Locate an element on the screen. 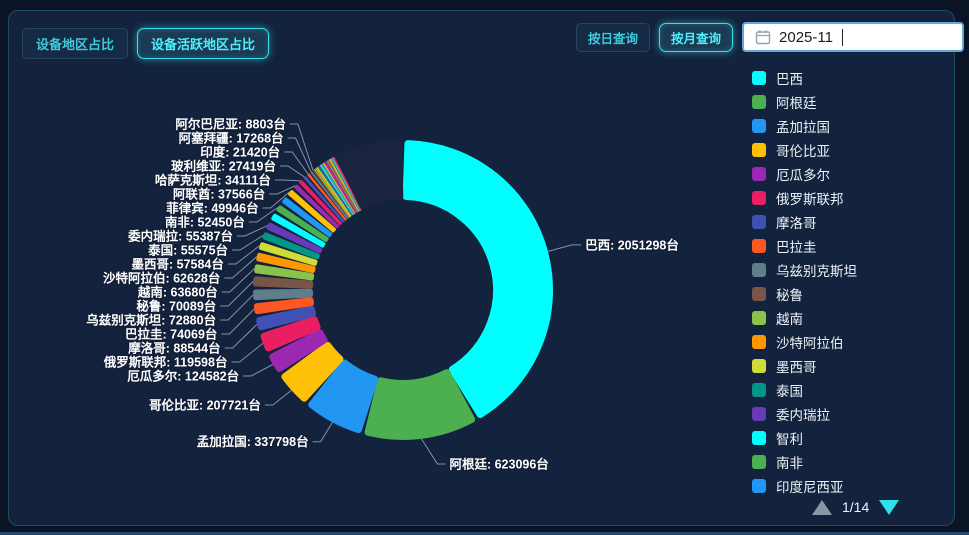 The width and height of the screenshot is (969, 535). legend-item: 印度尼西亚 is located at coordinates (854, 484).